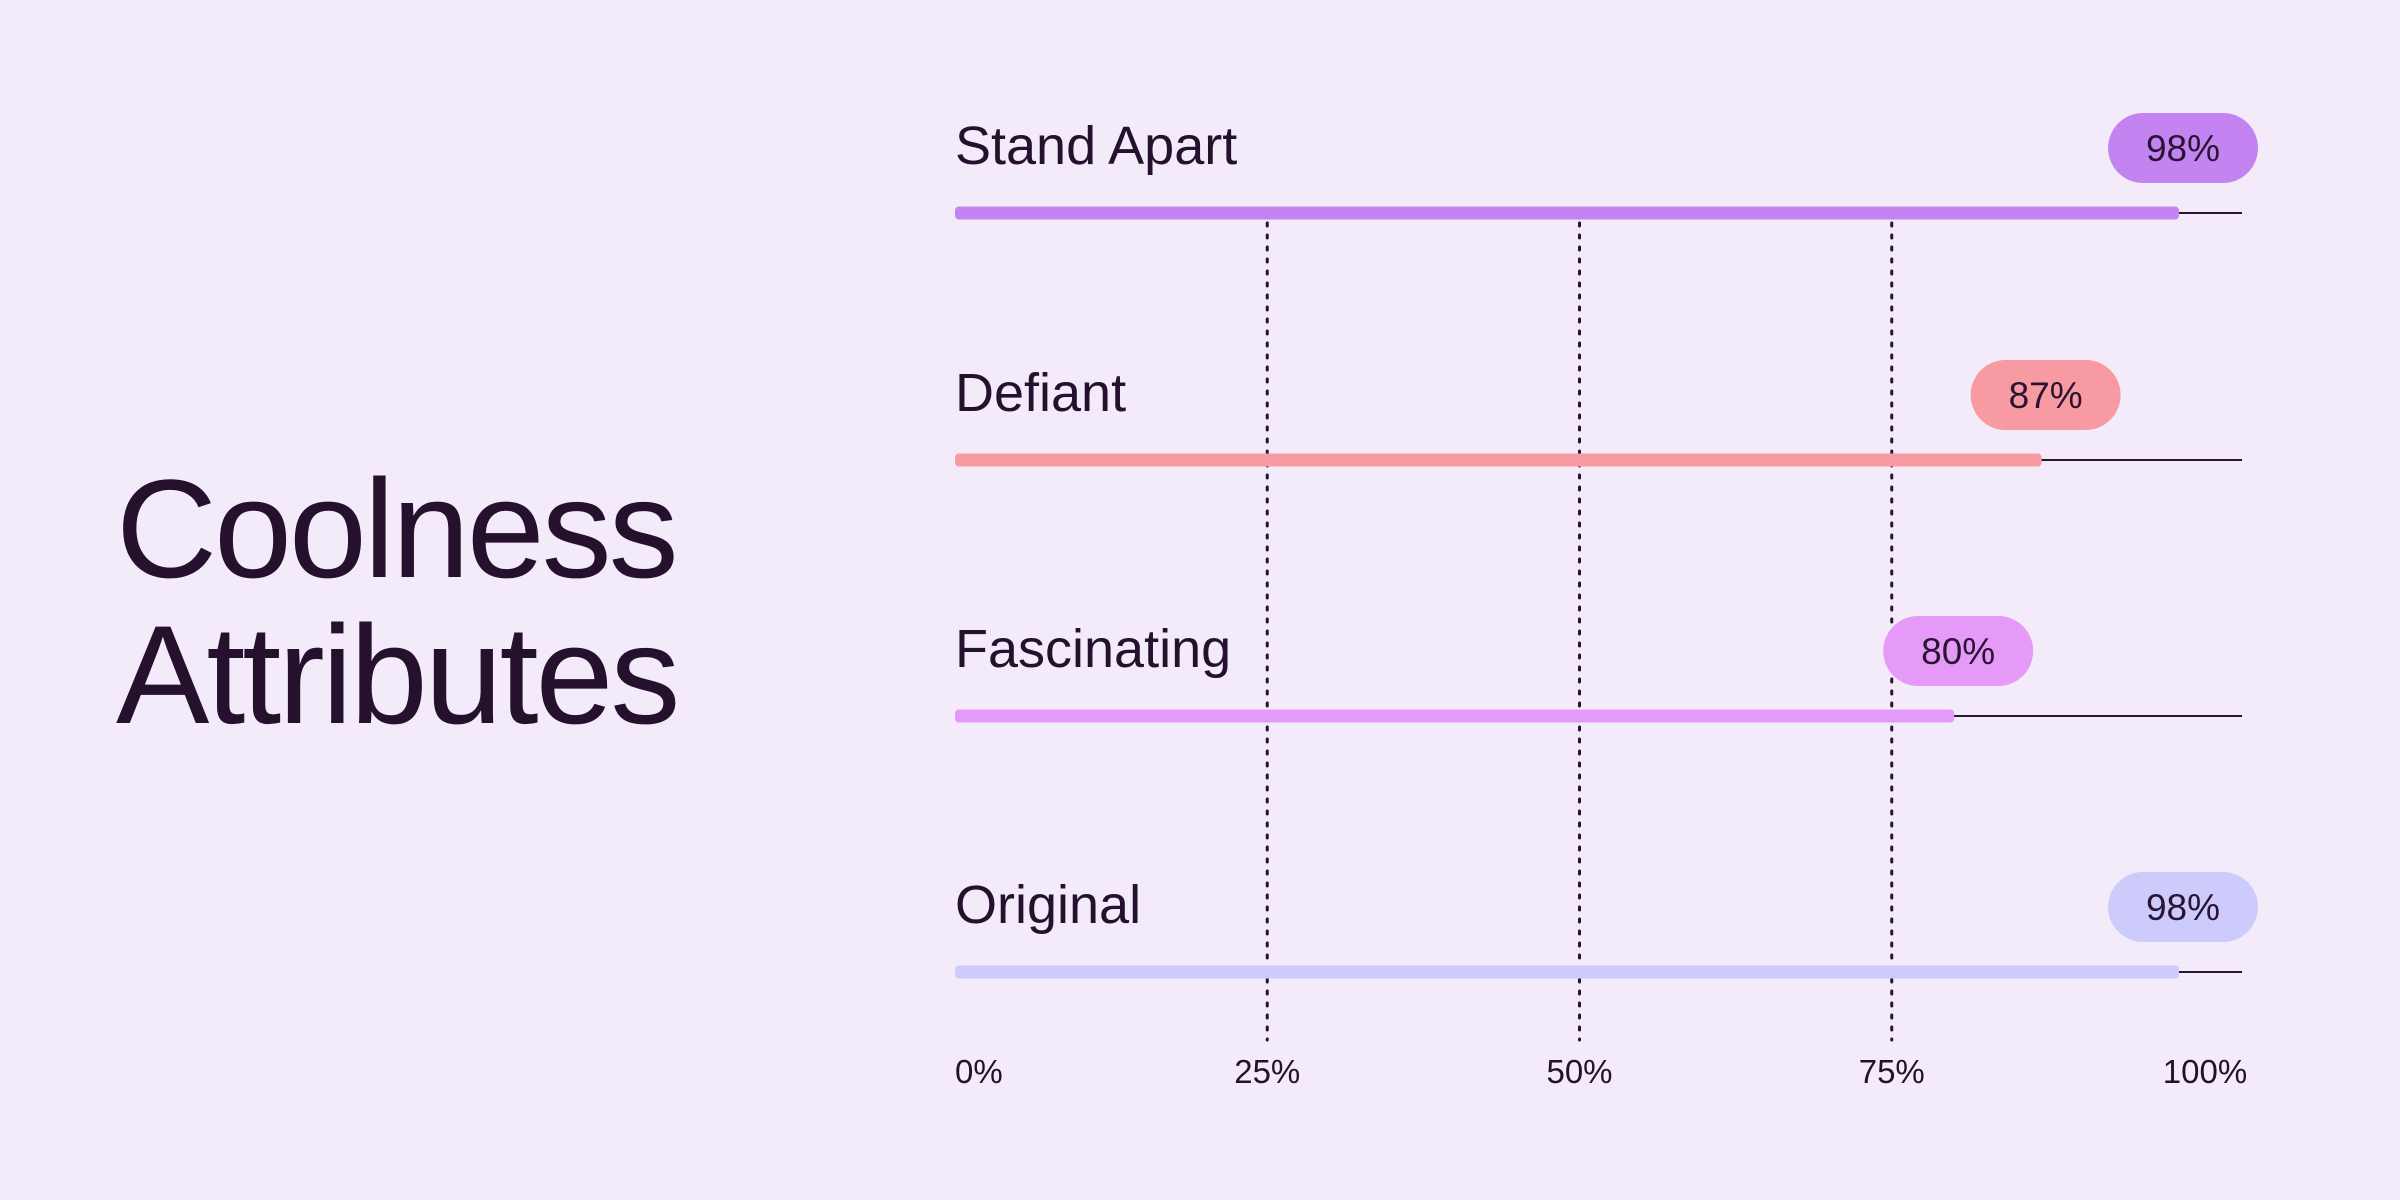 Image resolution: width=2400 pixels, height=1200 pixels. I want to click on x-tick-label: 0%, so click(979, 1071).